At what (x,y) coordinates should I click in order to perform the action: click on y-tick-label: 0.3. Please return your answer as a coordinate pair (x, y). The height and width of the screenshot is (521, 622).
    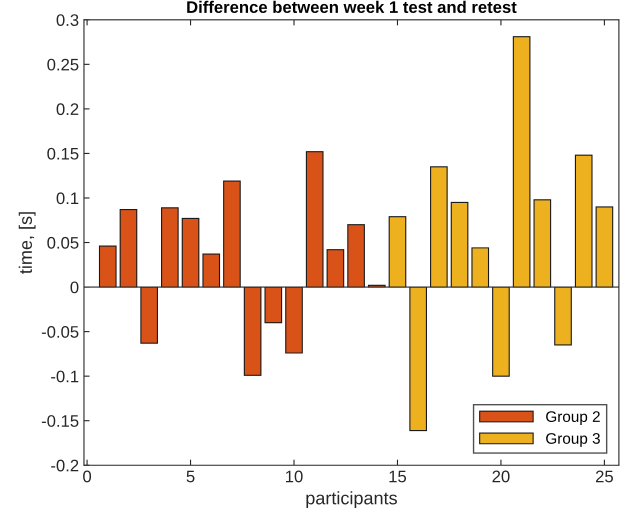
    Looking at the image, I should click on (67, 20).